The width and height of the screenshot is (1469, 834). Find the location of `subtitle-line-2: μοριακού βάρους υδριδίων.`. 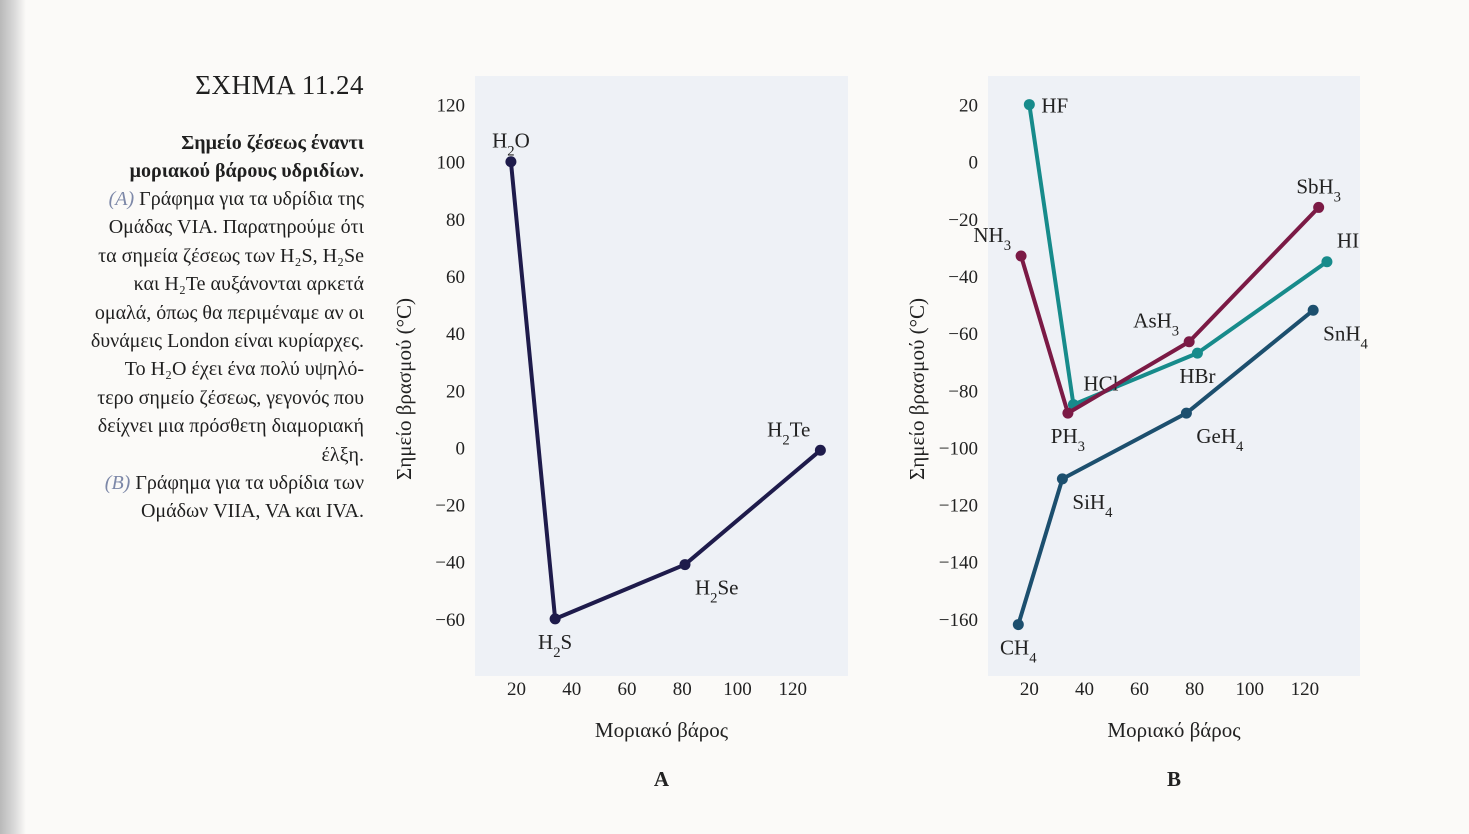

subtitle-line-2: μοριακού βάρους υδριδίων. is located at coordinates (246, 171).